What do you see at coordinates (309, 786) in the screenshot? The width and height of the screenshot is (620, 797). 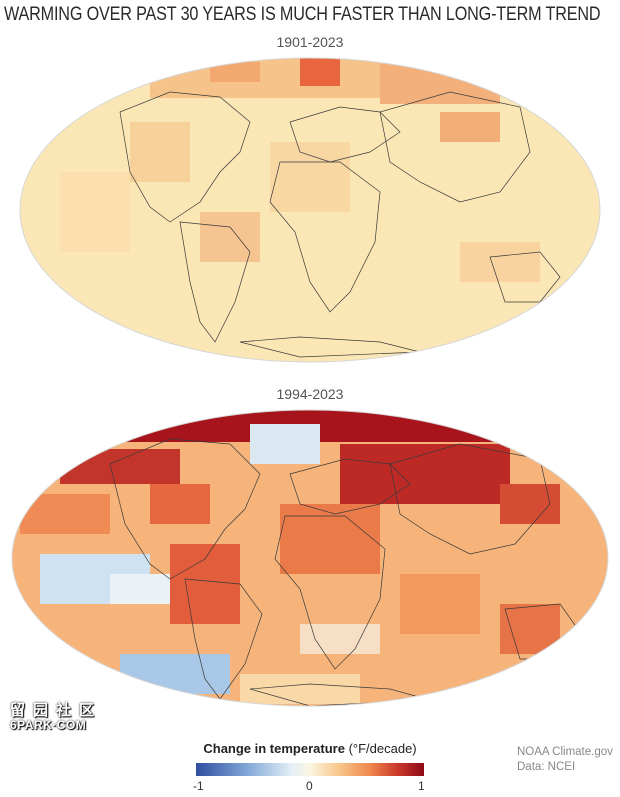 I see `legend-mid-label: 0` at bounding box center [309, 786].